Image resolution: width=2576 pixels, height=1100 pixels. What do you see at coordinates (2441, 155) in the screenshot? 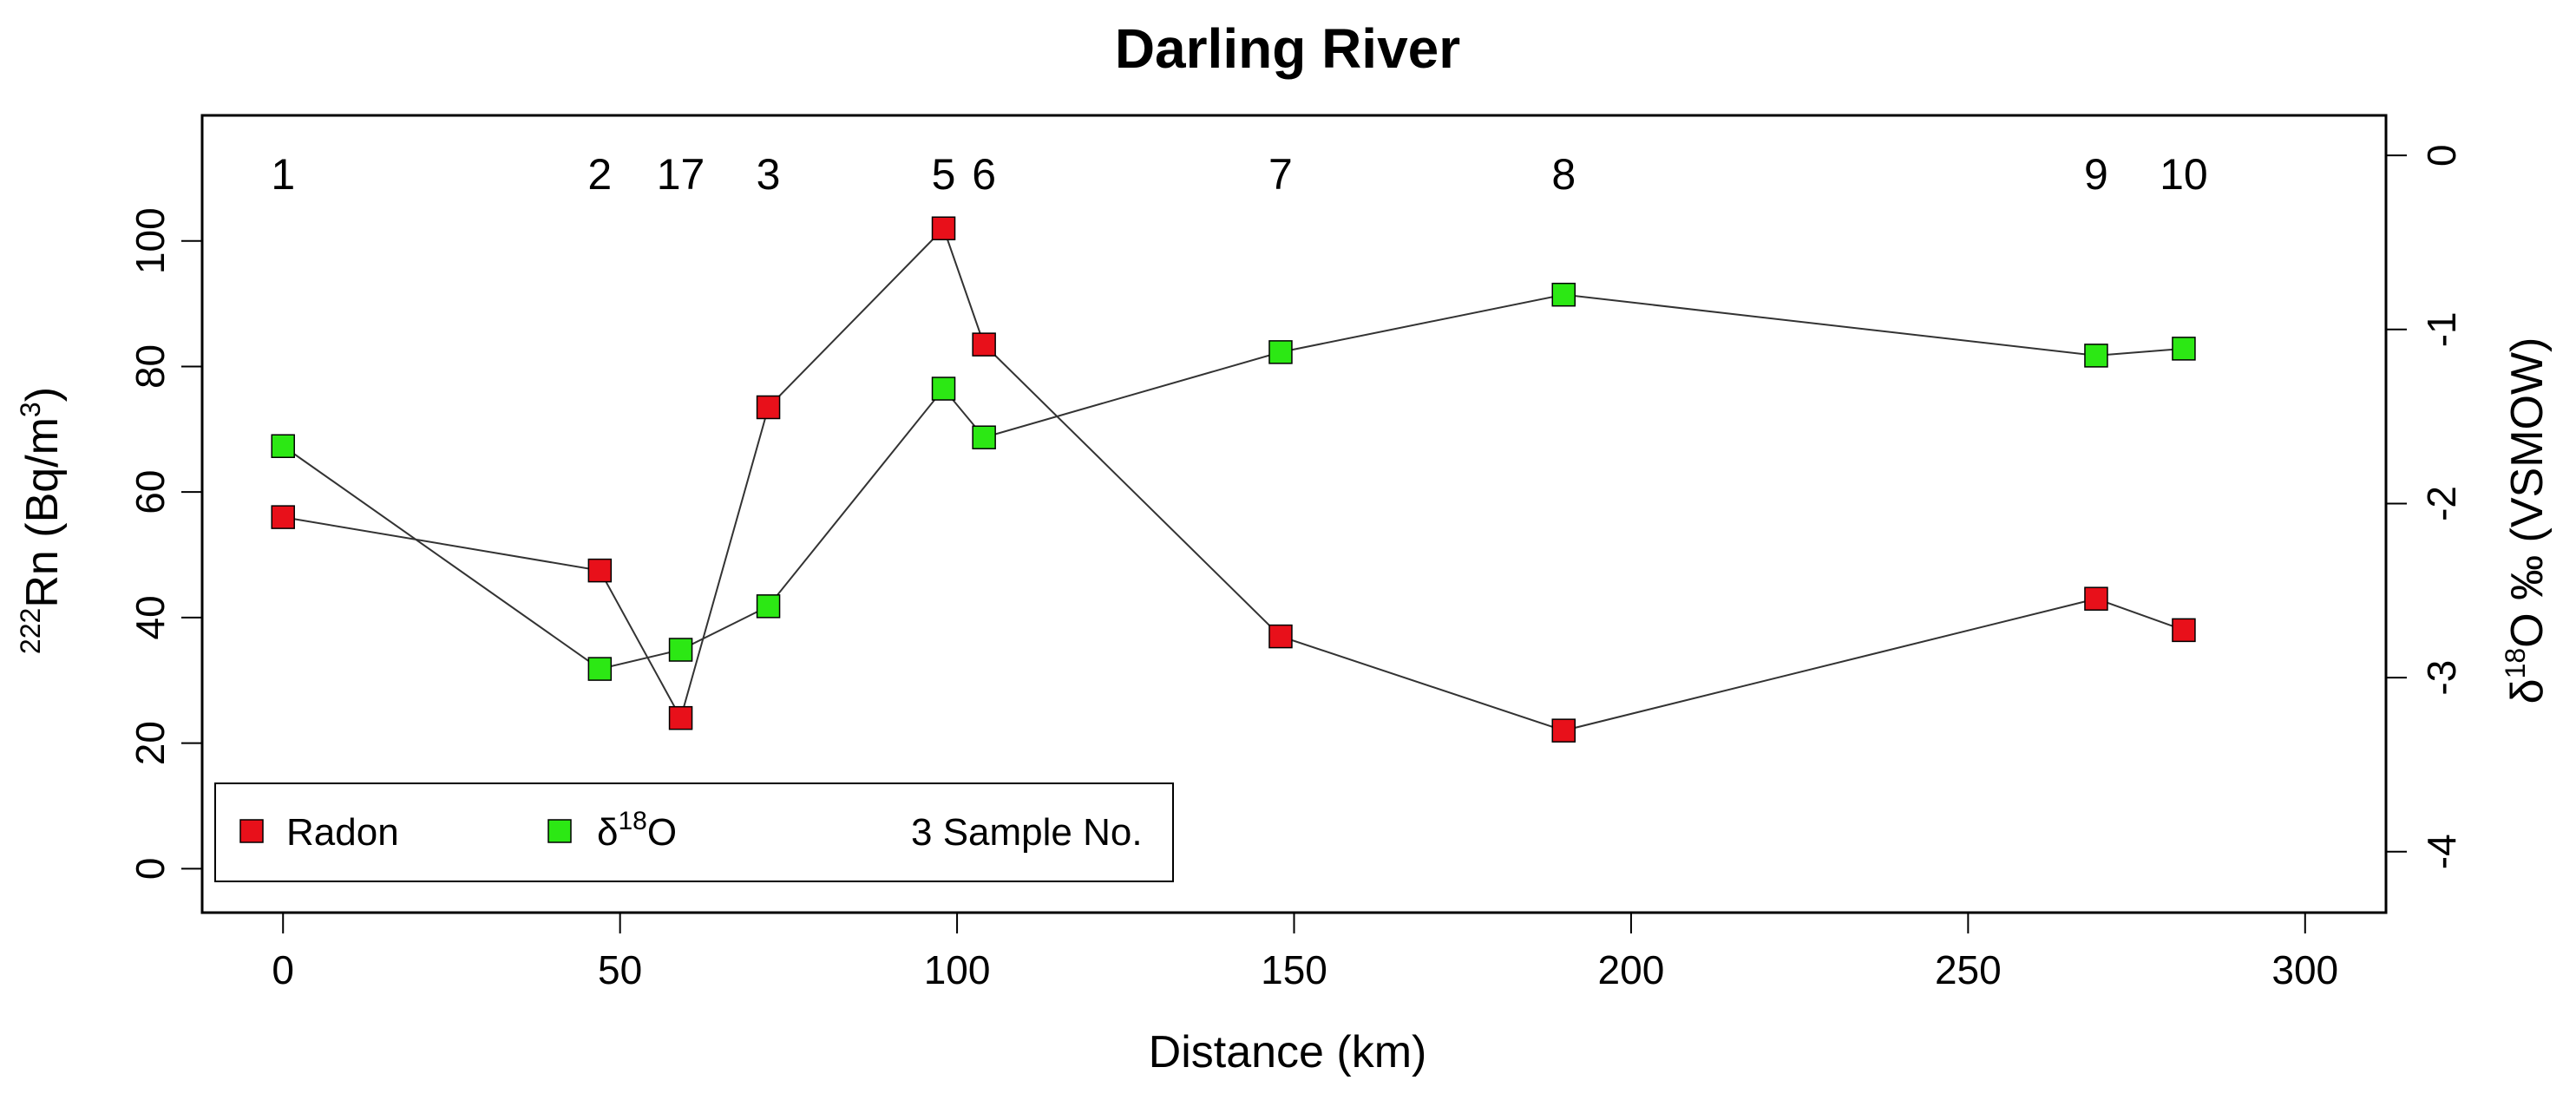
I see `y2-tick-label: 0` at bounding box center [2441, 155].